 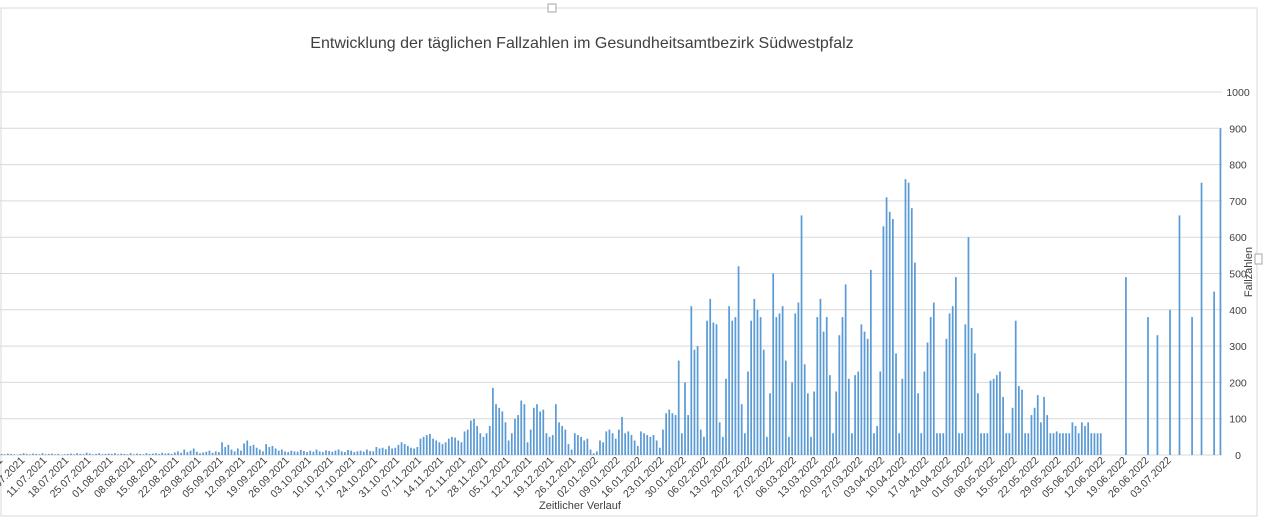 What do you see at coordinates (1258, 259) in the screenshot?
I see `resize-handle-right` at bounding box center [1258, 259].